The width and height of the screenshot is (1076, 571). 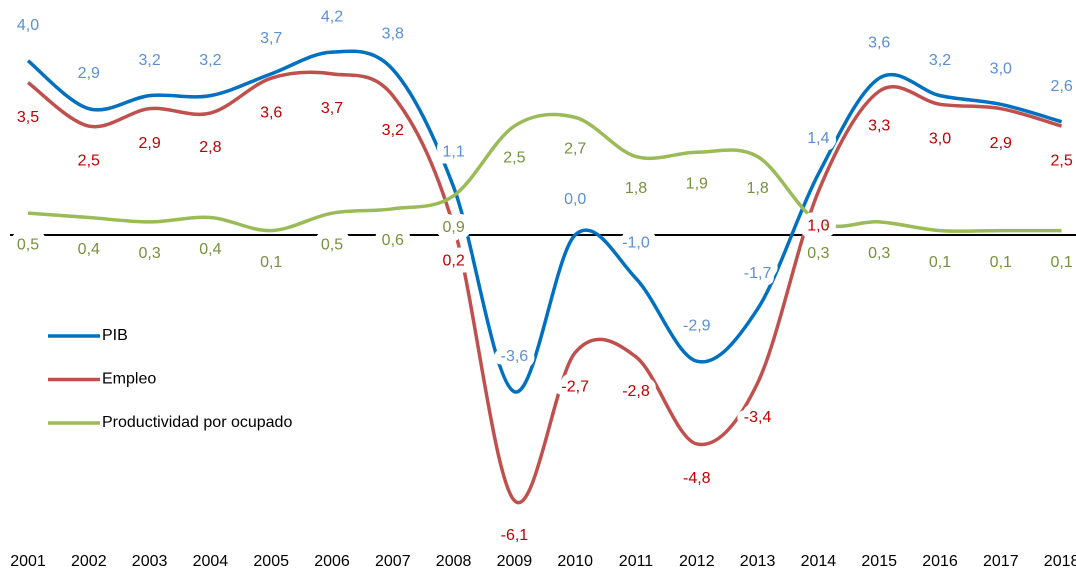 I want to click on x-tick-label: 2013, so click(x=758, y=561).